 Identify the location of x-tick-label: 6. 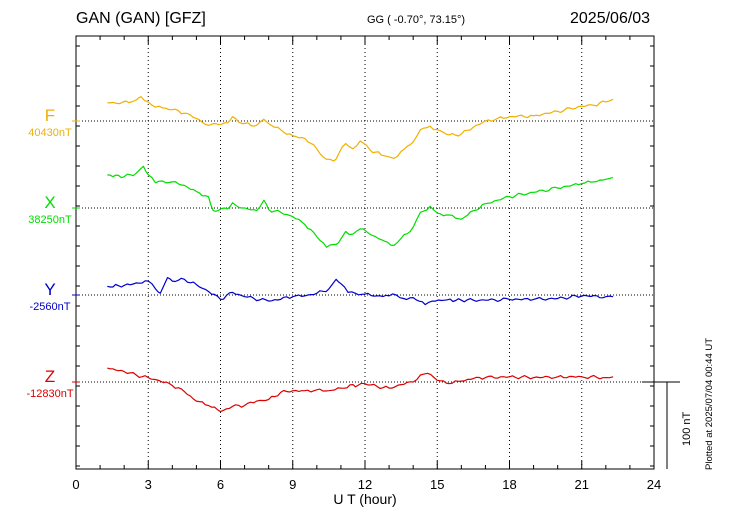
(220, 484).